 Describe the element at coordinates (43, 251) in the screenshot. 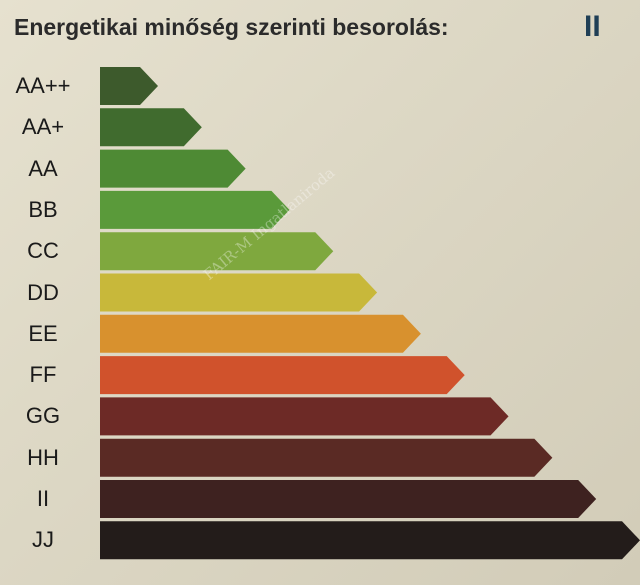

I see `class-label-cc: CC` at that location.